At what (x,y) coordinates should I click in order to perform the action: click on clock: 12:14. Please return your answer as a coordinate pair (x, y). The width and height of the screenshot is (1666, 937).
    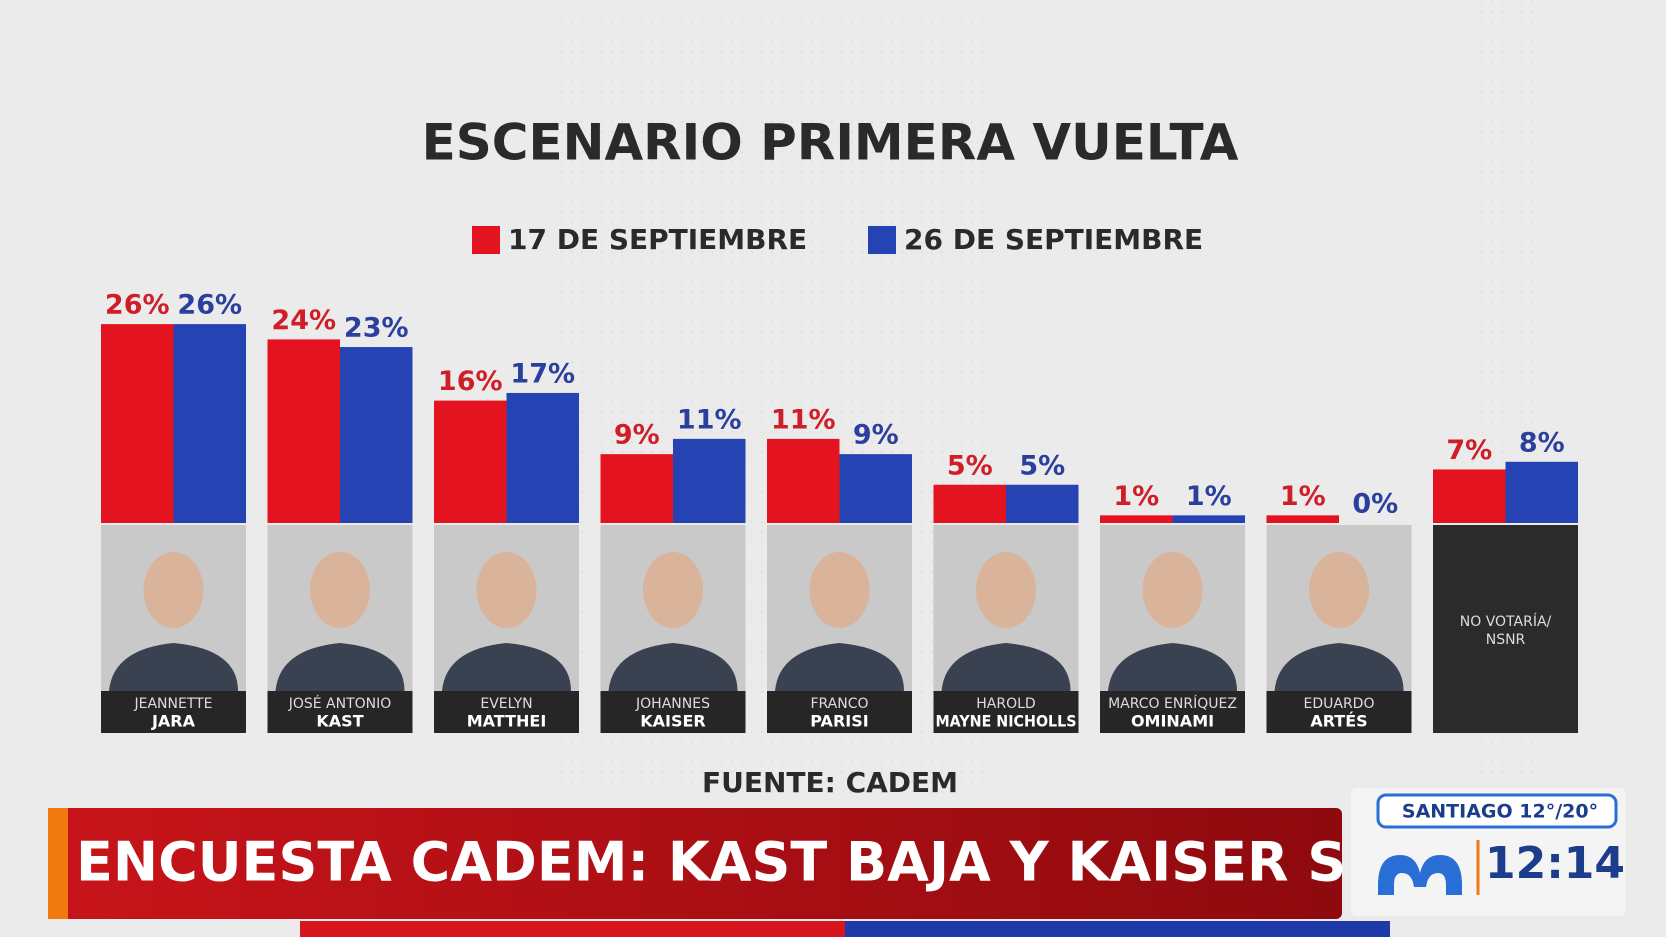
    Looking at the image, I should click on (1555, 863).